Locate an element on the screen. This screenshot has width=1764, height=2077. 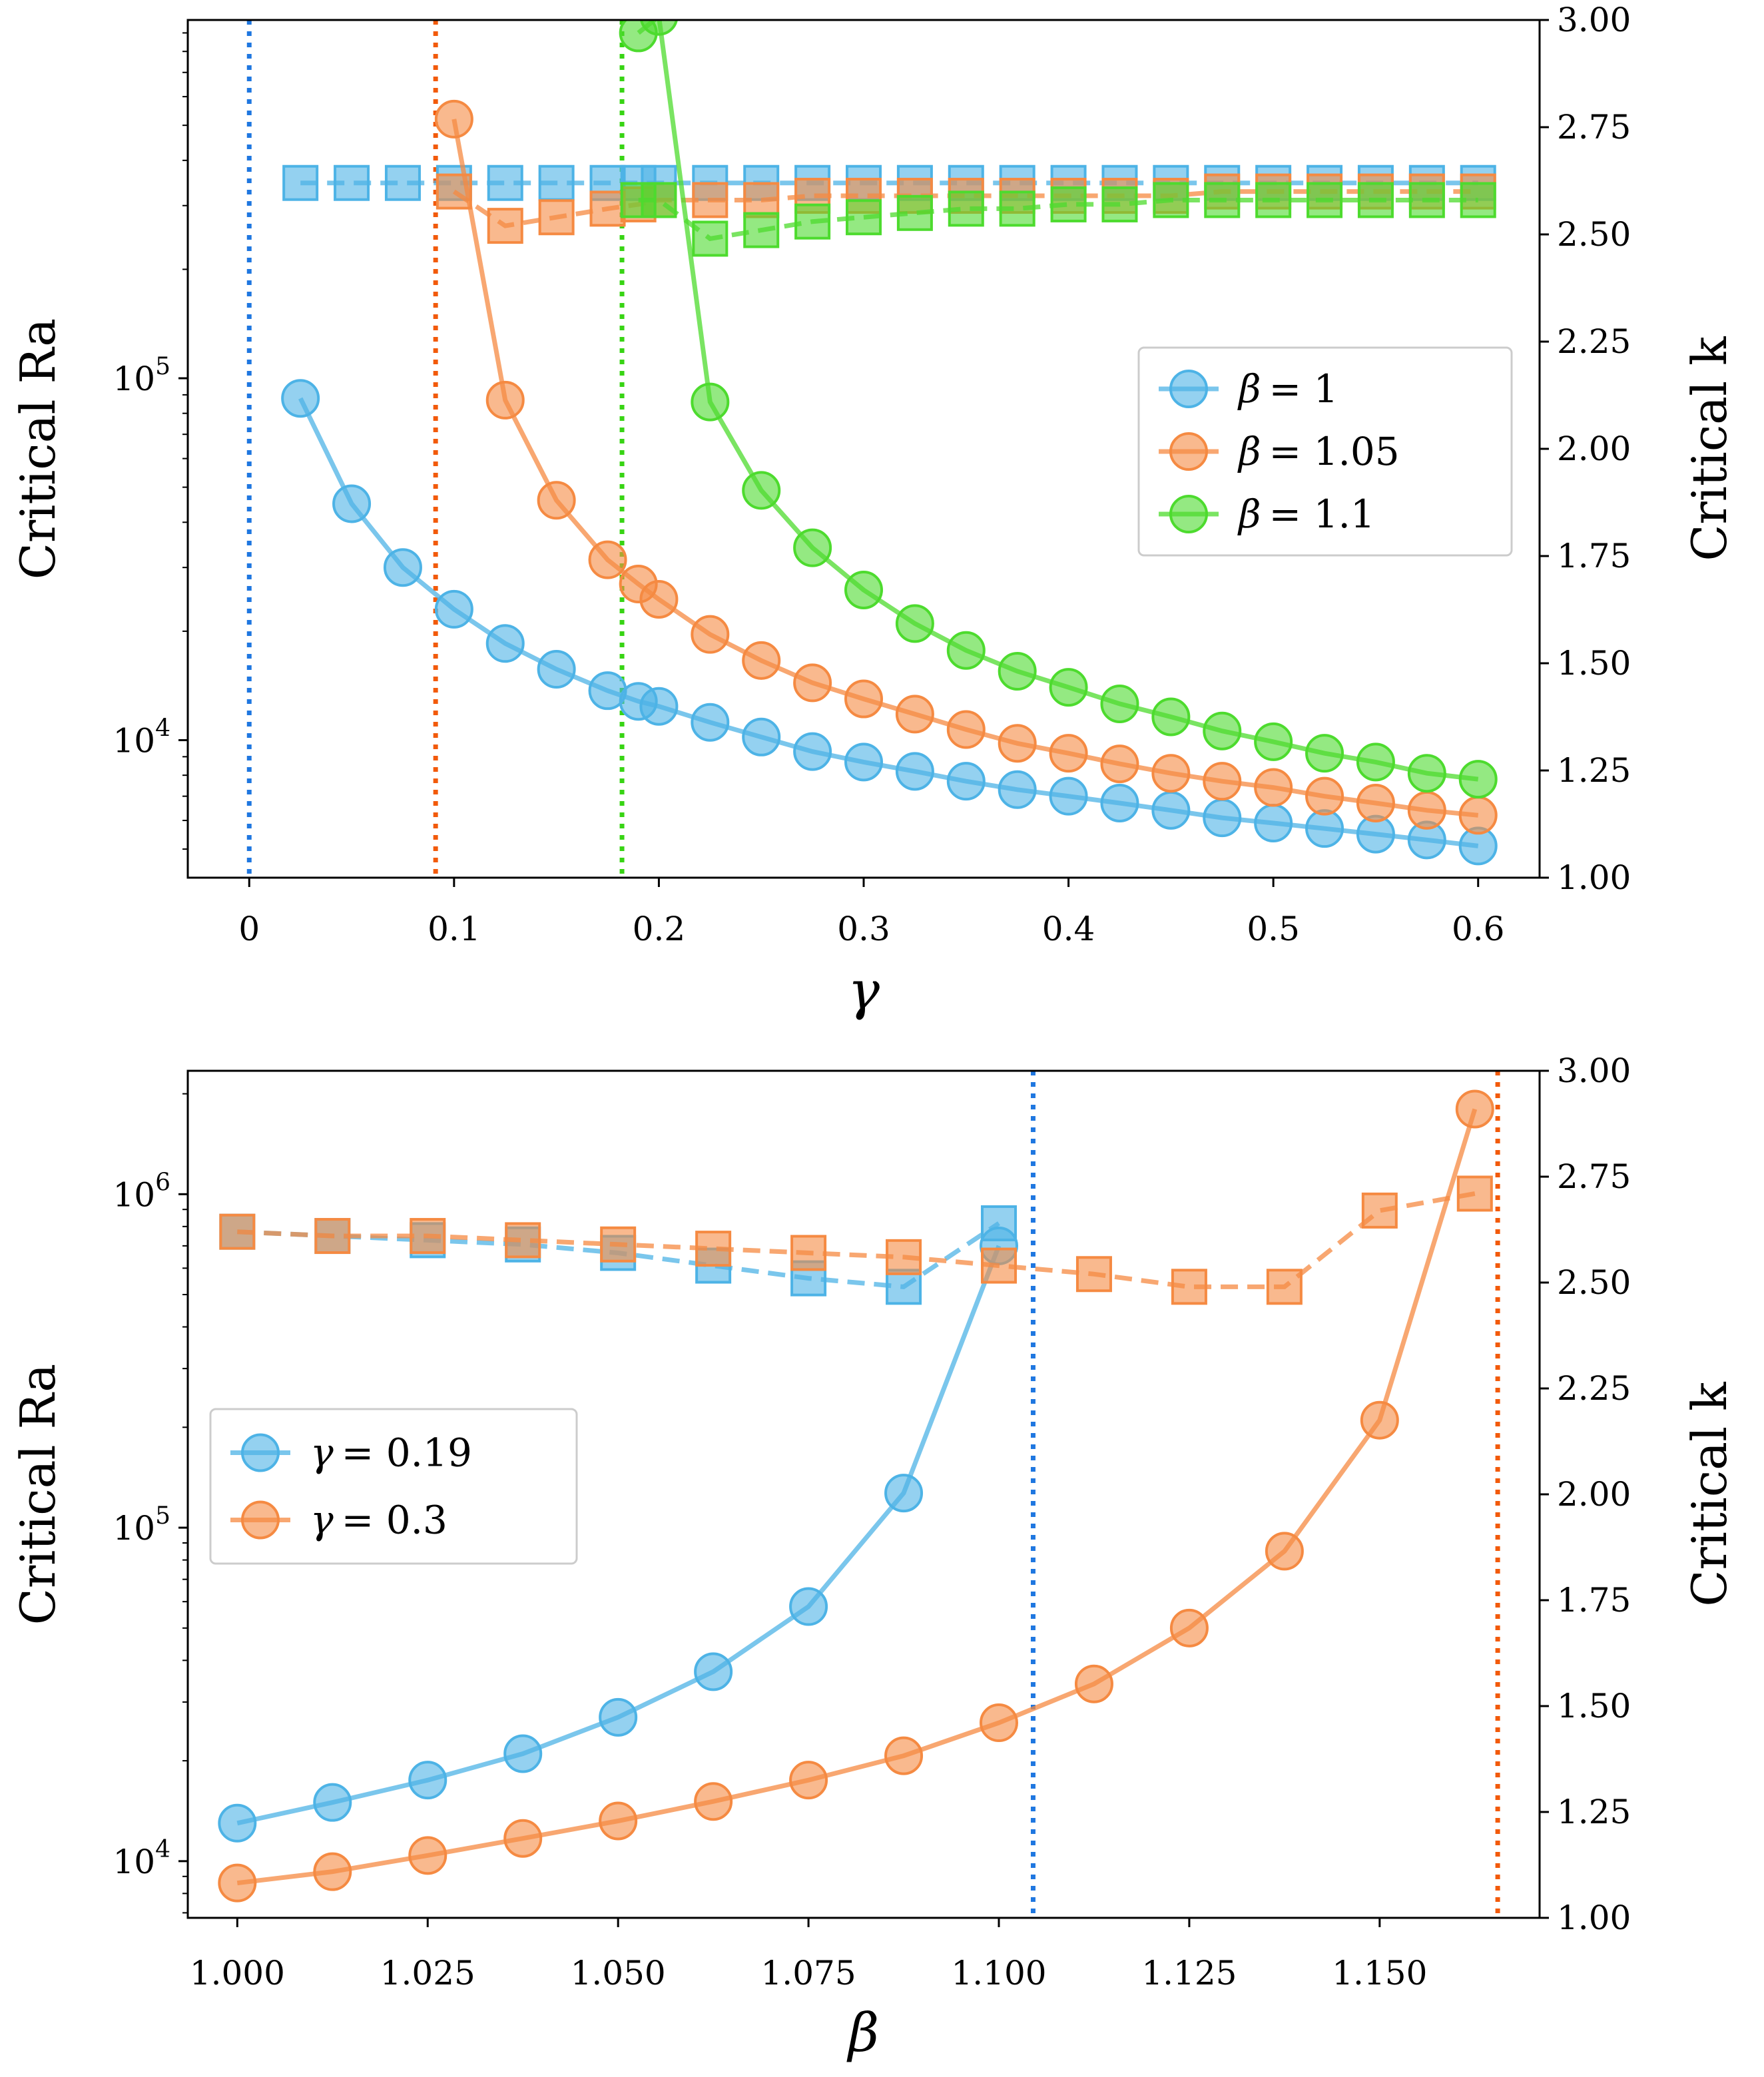
legend-label: β = 1.05 is located at coordinates (1319, 452).